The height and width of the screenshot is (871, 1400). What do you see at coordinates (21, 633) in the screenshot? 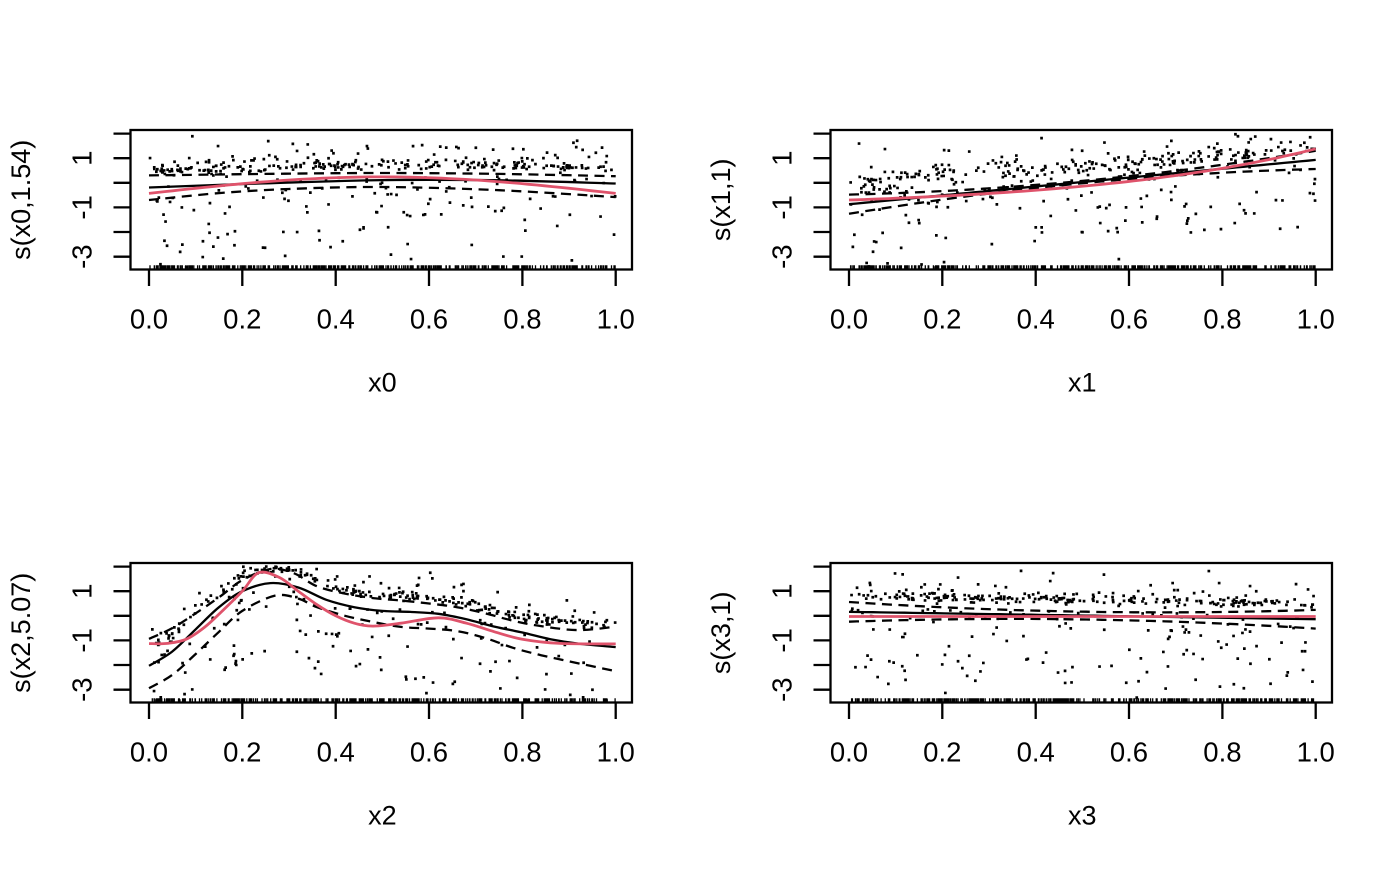
I see `svg-text: s(x2,5.07)` at bounding box center [21, 633].